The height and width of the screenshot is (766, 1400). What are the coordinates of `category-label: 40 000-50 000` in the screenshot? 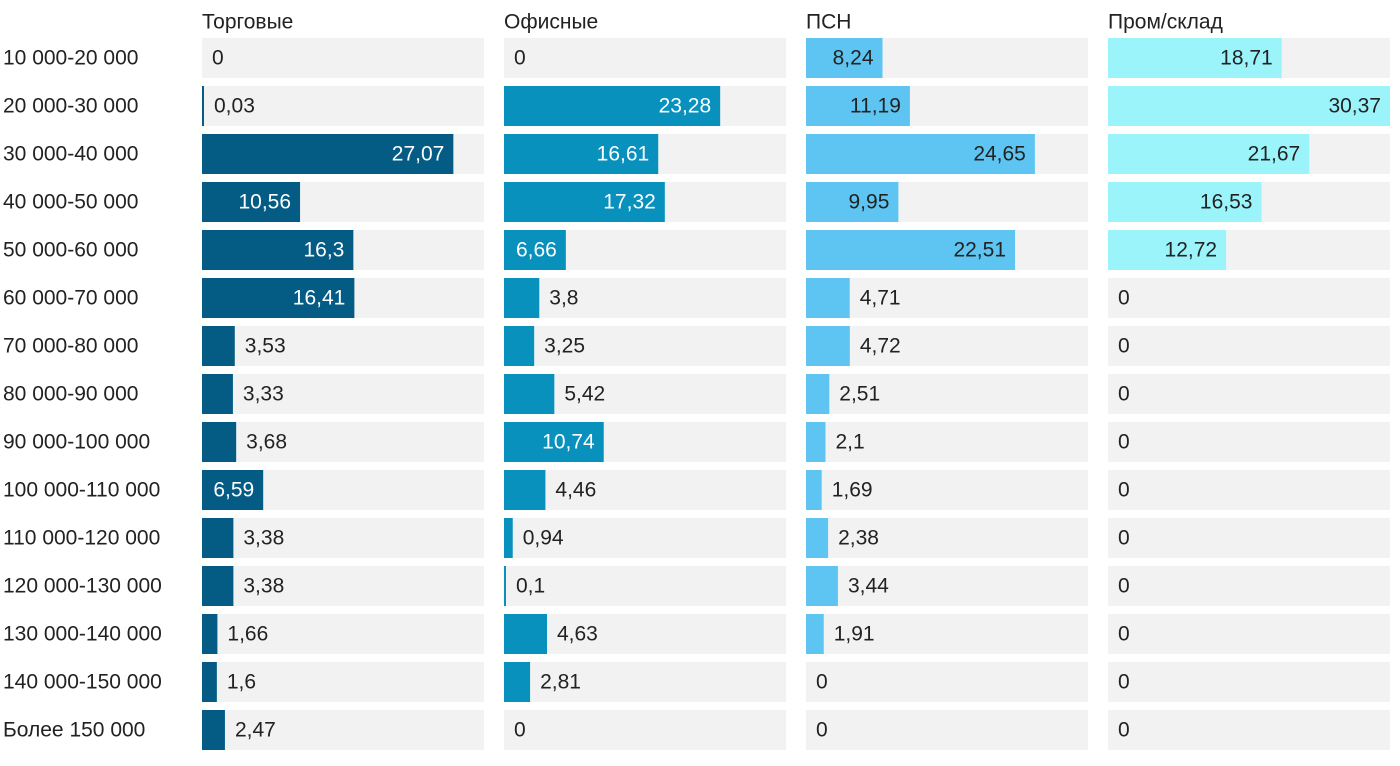 It's located at (70, 202).